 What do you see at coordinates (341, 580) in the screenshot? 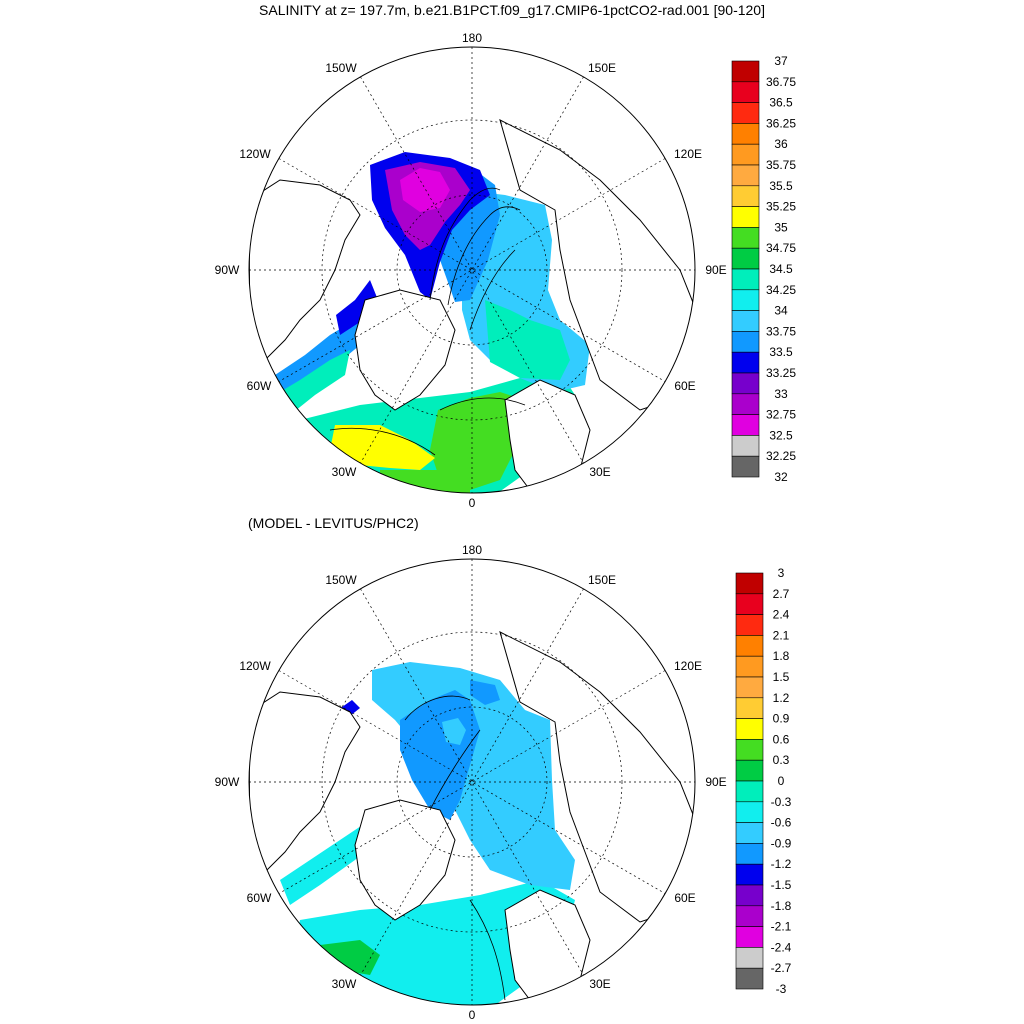
I see `lon-label-150w-bottom: 150W` at bounding box center [341, 580].